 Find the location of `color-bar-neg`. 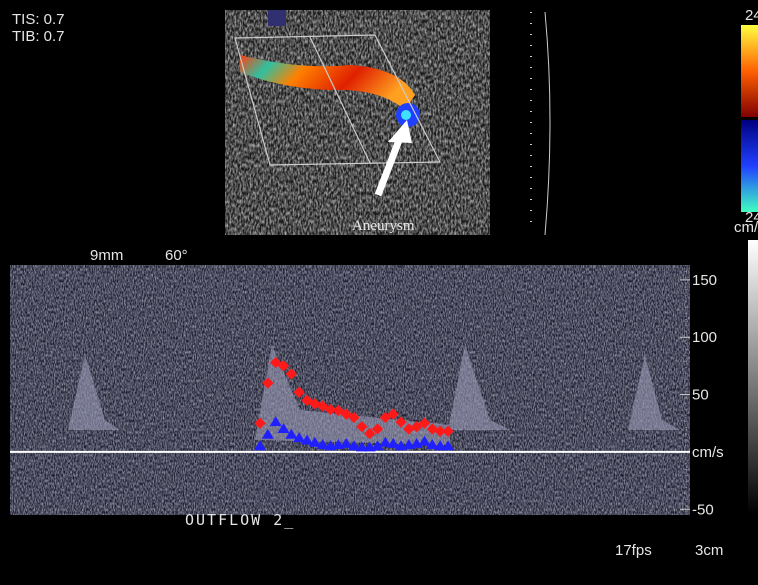

color-bar-neg is located at coordinates (749, 166).